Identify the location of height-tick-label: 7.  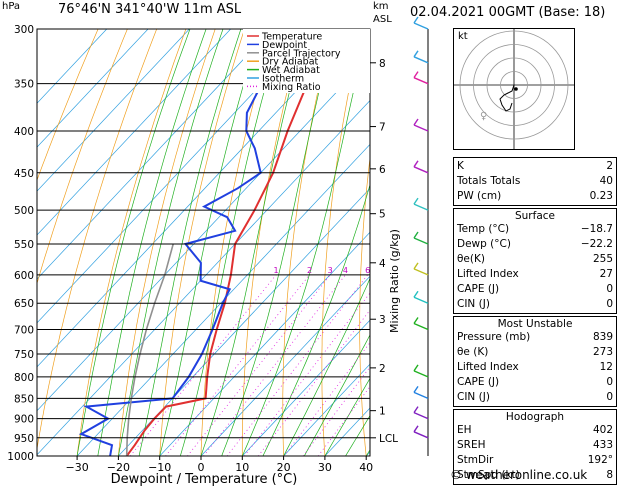
(382, 128).